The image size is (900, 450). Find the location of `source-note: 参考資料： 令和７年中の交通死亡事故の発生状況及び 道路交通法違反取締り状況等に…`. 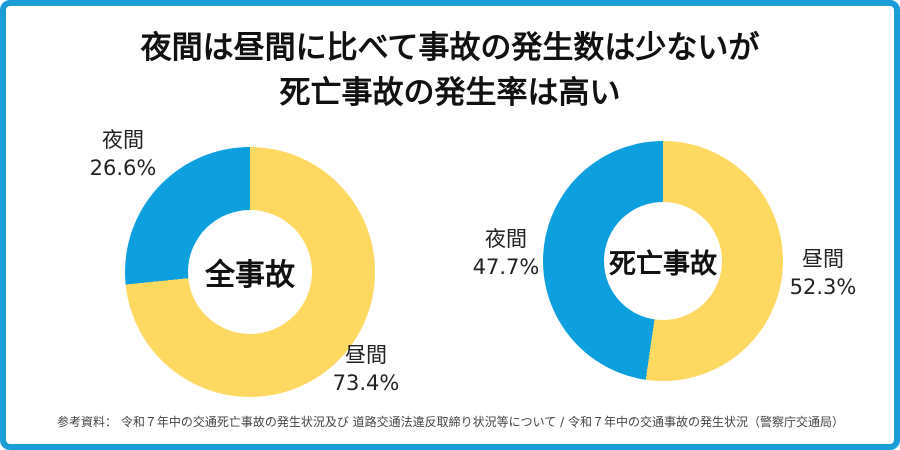

source-note: 参考資料： 令和７年中の交通死亡事故の発生状況及び 道路交通法違反取締り状況等に… is located at coordinates (450, 422).